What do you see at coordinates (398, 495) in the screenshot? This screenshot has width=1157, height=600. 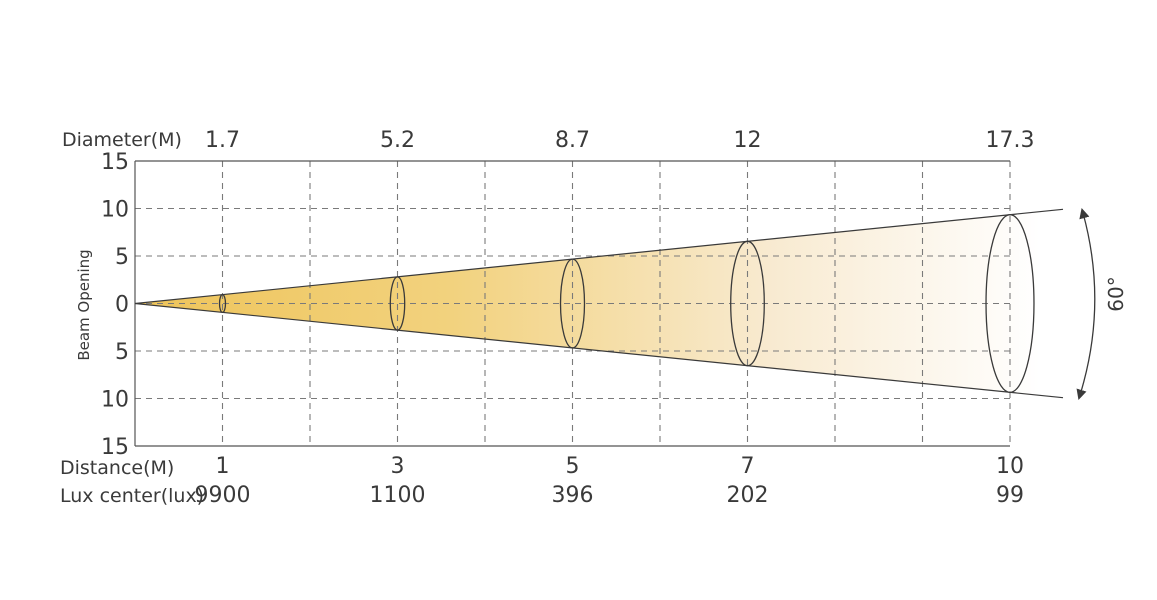 I see `lux-value: 1100` at bounding box center [398, 495].